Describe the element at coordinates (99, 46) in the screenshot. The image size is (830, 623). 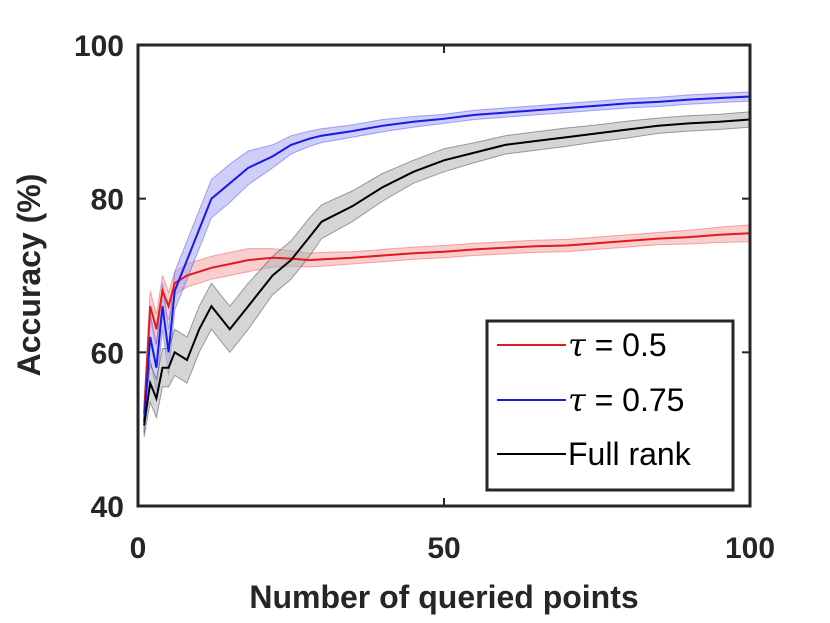
I see `y-tick-label: 100` at that location.